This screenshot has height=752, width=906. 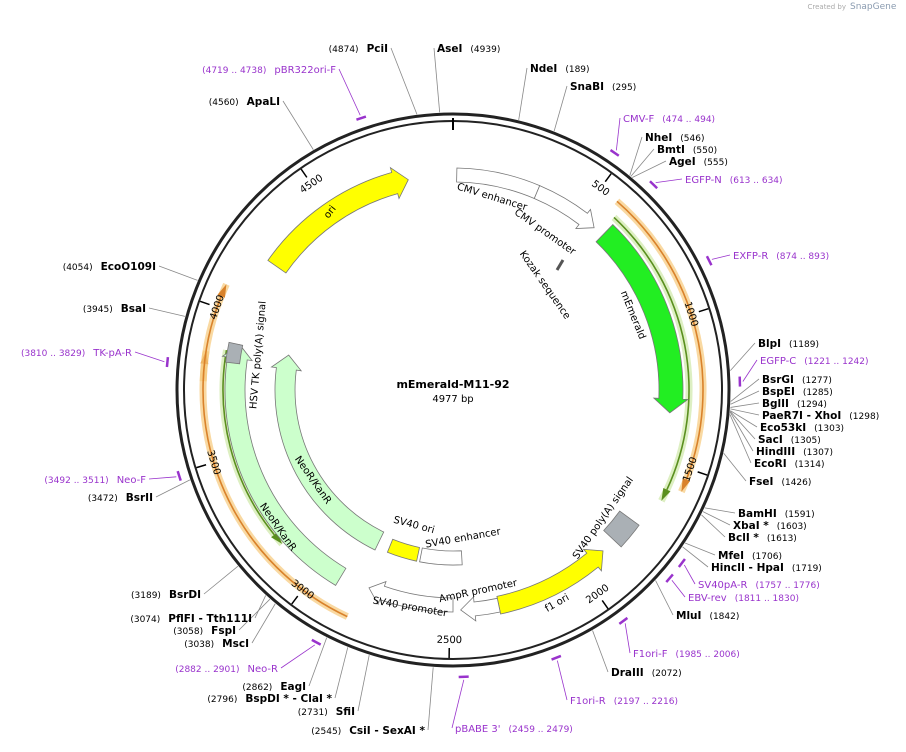 What do you see at coordinates (818, 453) in the screenshot?
I see `label-number: (1307)` at bounding box center [818, 453].